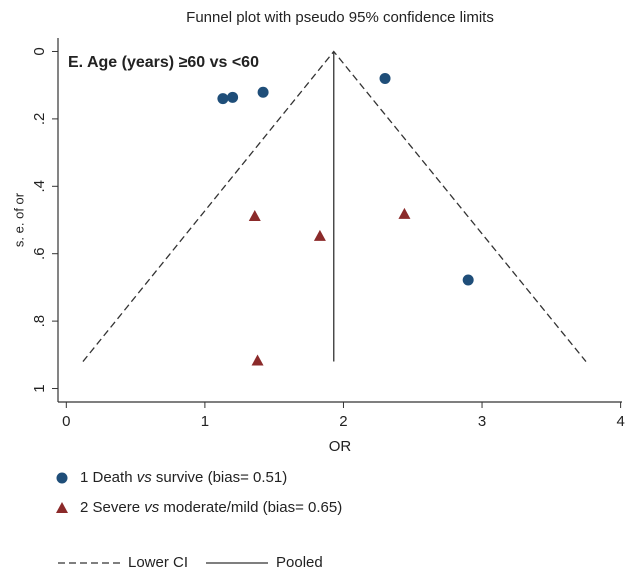  Describe the element at coordinates (340, 446) in the screenshot. I see `x-axis-label: OR` at that location.